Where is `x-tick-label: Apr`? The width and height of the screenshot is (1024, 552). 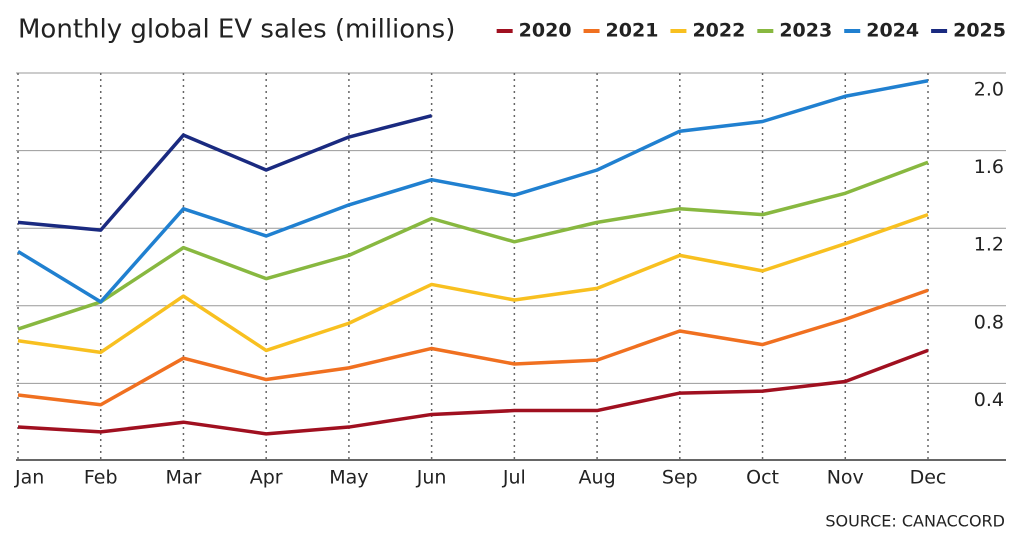 x-tick-label: Apr is located at coordinates (266, 478).